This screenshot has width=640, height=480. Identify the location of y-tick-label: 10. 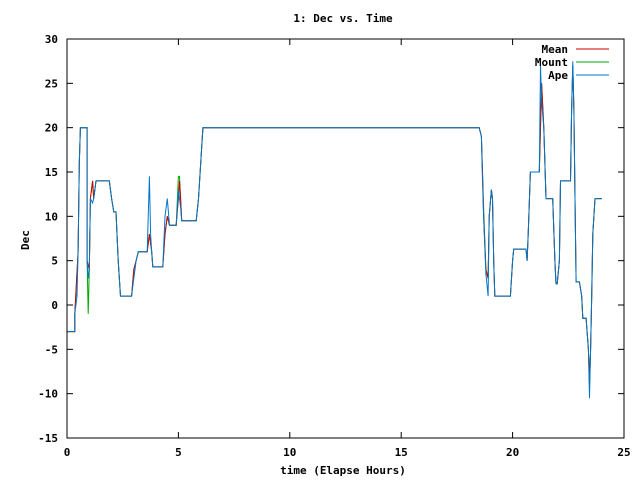
(51, 216).